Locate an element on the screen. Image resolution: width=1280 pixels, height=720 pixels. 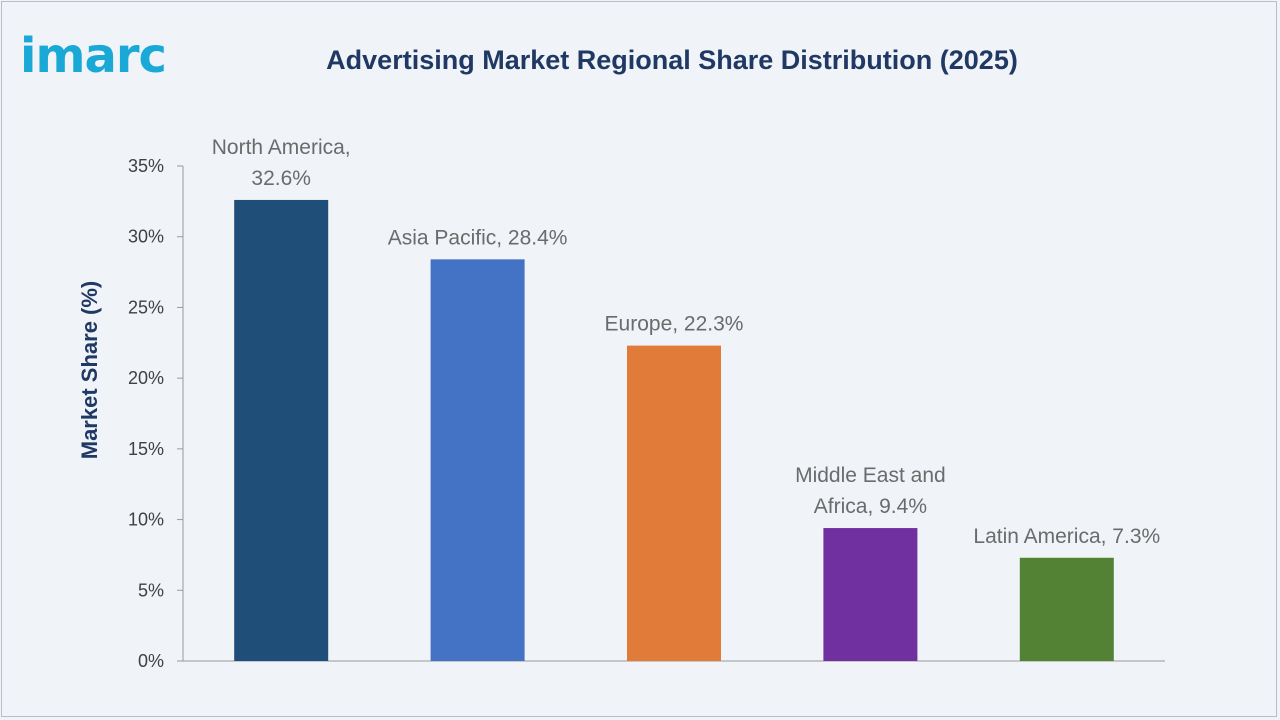
y-tick-label: 25% is located at coordinates (146, 307).